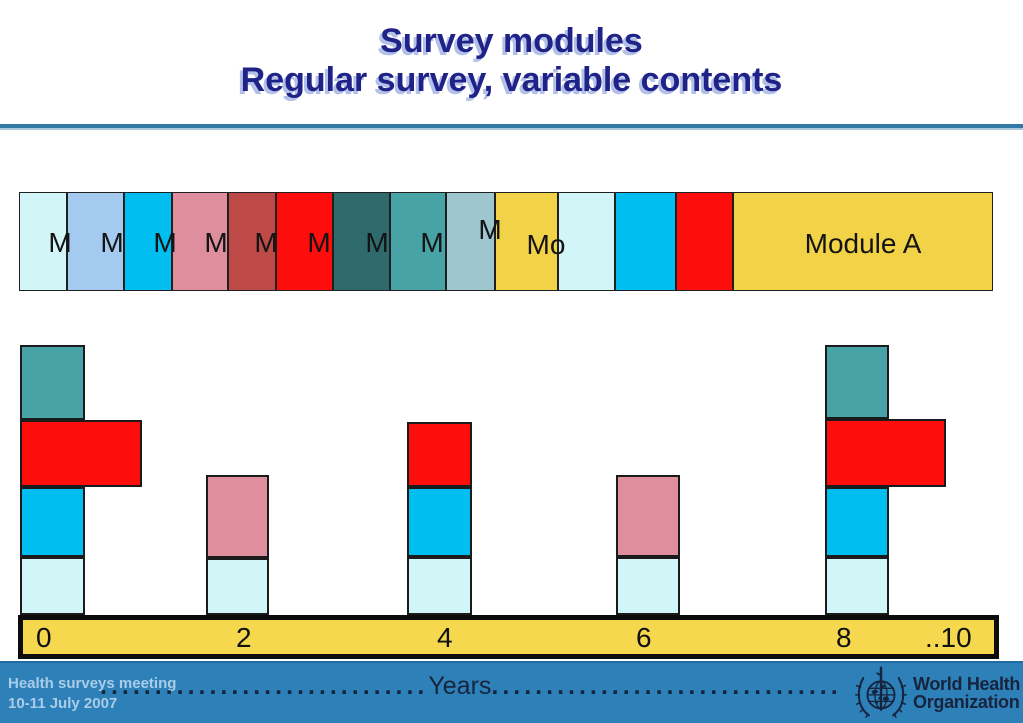  I want to click on who-name-line-2: Organization, so click(966, 702).